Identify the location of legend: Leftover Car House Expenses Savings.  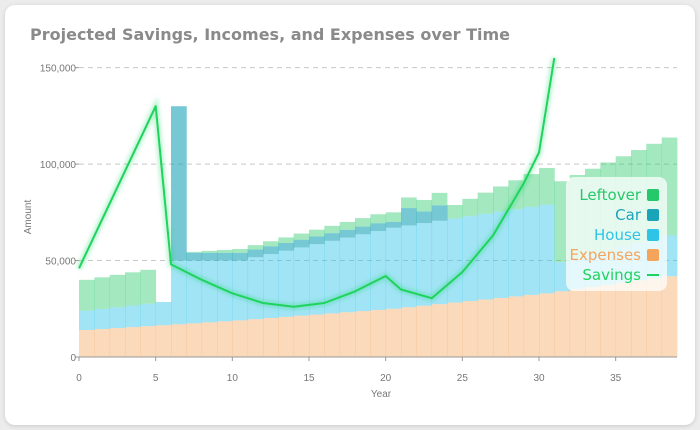
(616, 234).